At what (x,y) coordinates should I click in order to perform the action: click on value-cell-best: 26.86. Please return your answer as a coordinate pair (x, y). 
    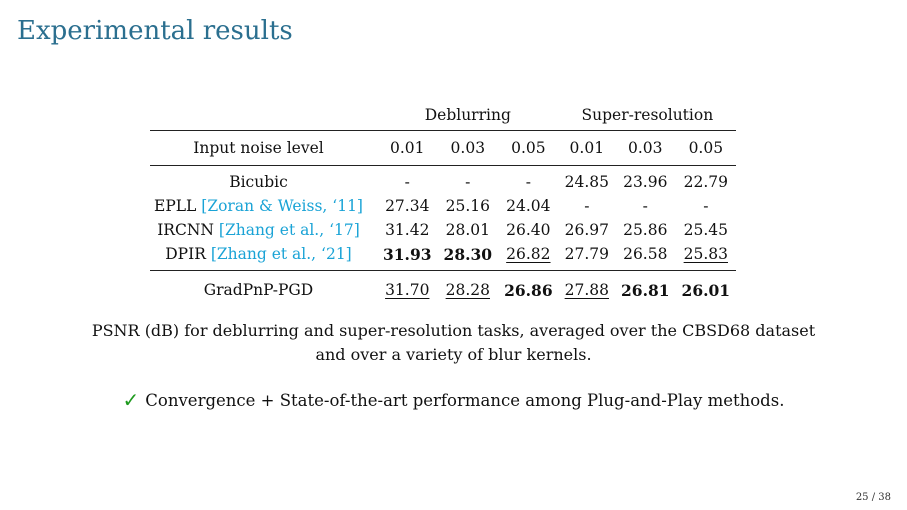
    Looking at the image, I should click on (528, 290).